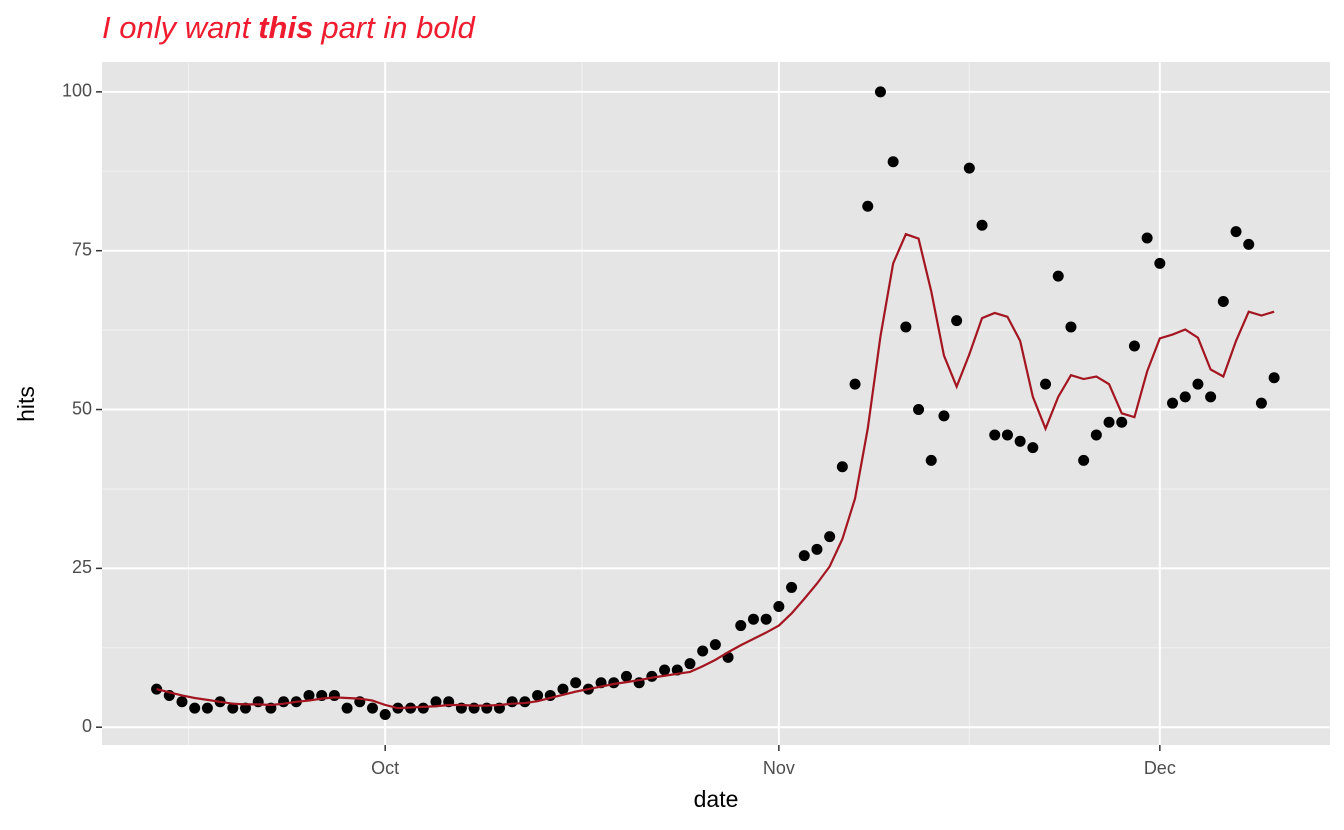 The width and height of the screenshot is (1344, 830). Describe the element at coordinates (177, 27) in the screenshot. I see `title-part: I only want` at that location.